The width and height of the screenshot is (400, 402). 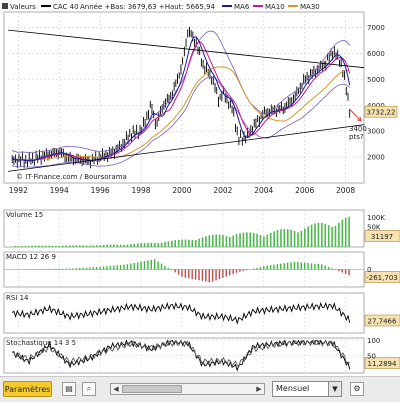 I want to click on period-select: Mensuel ▼, so click(x=307, y=389).